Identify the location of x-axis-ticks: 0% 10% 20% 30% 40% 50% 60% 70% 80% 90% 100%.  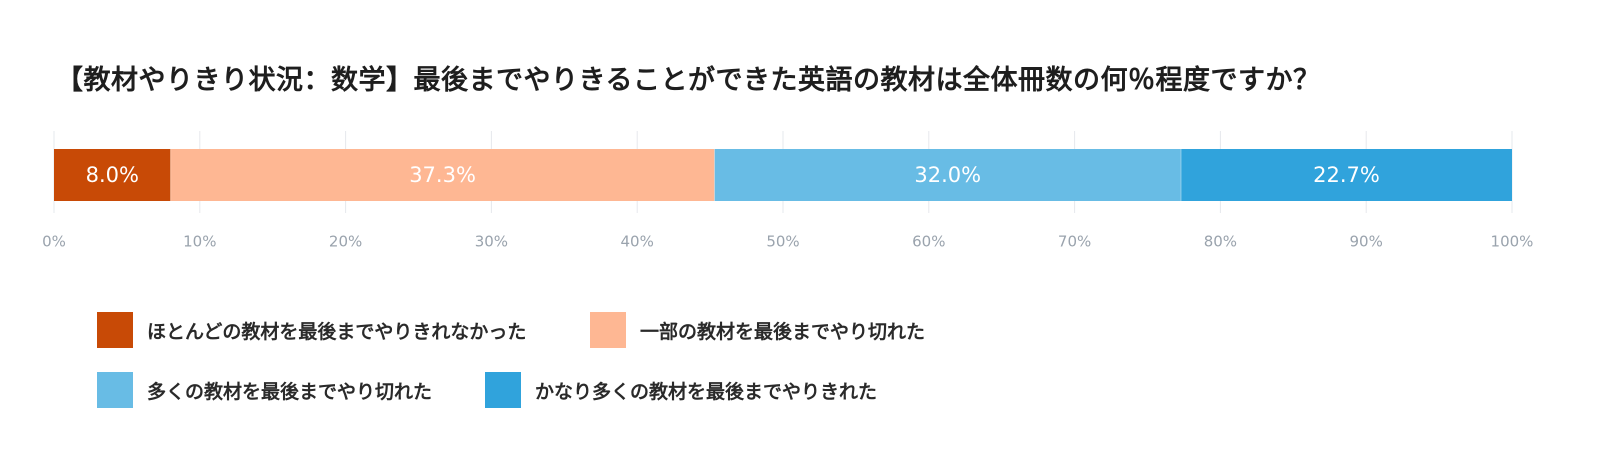
(787, 242).